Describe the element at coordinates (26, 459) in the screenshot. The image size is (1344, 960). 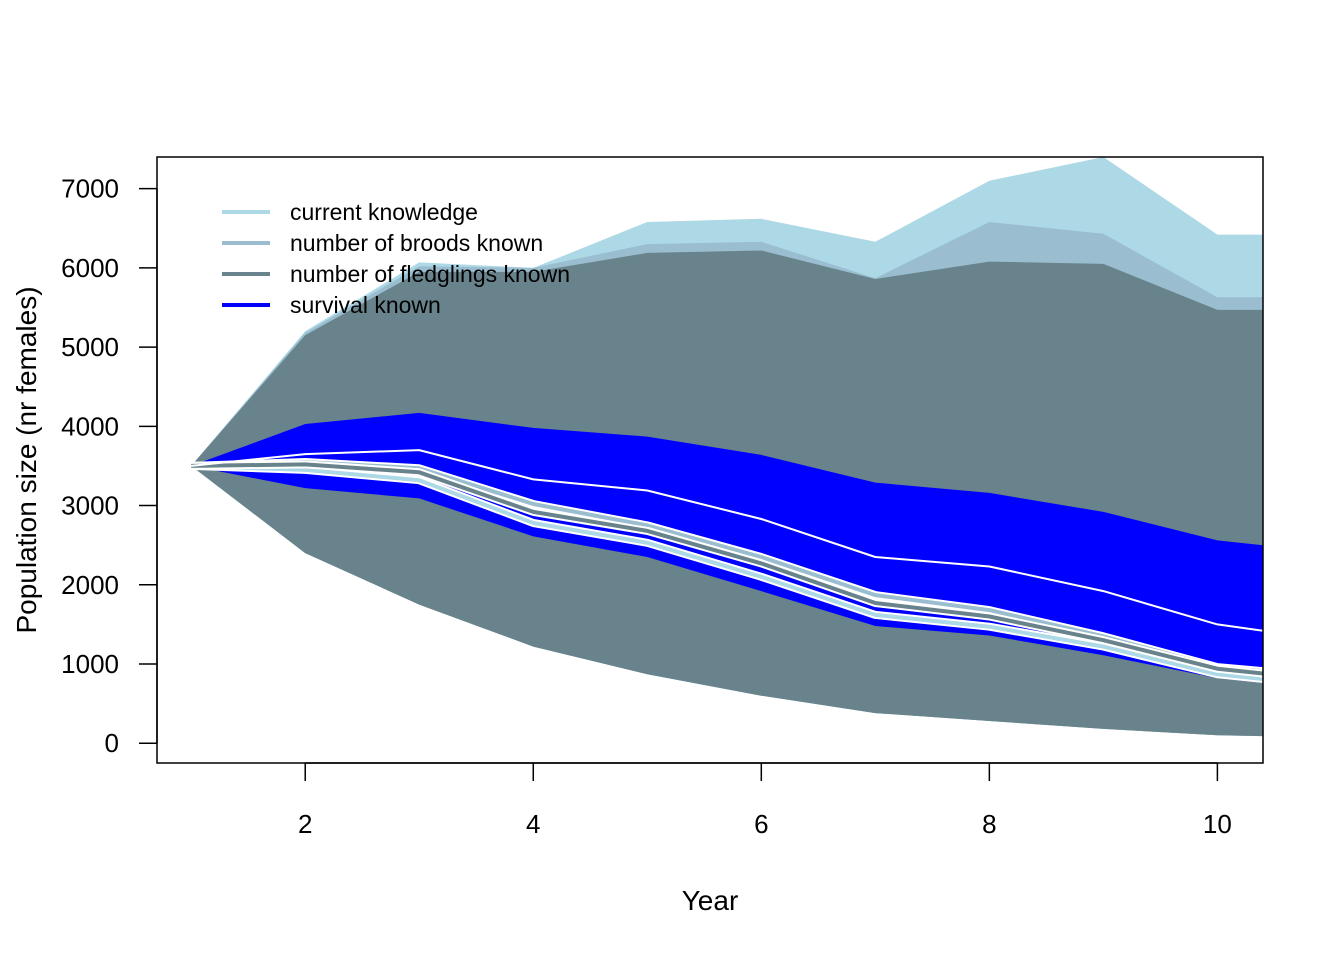
I see `y-axis-title: Population size (nr females)` at that location.